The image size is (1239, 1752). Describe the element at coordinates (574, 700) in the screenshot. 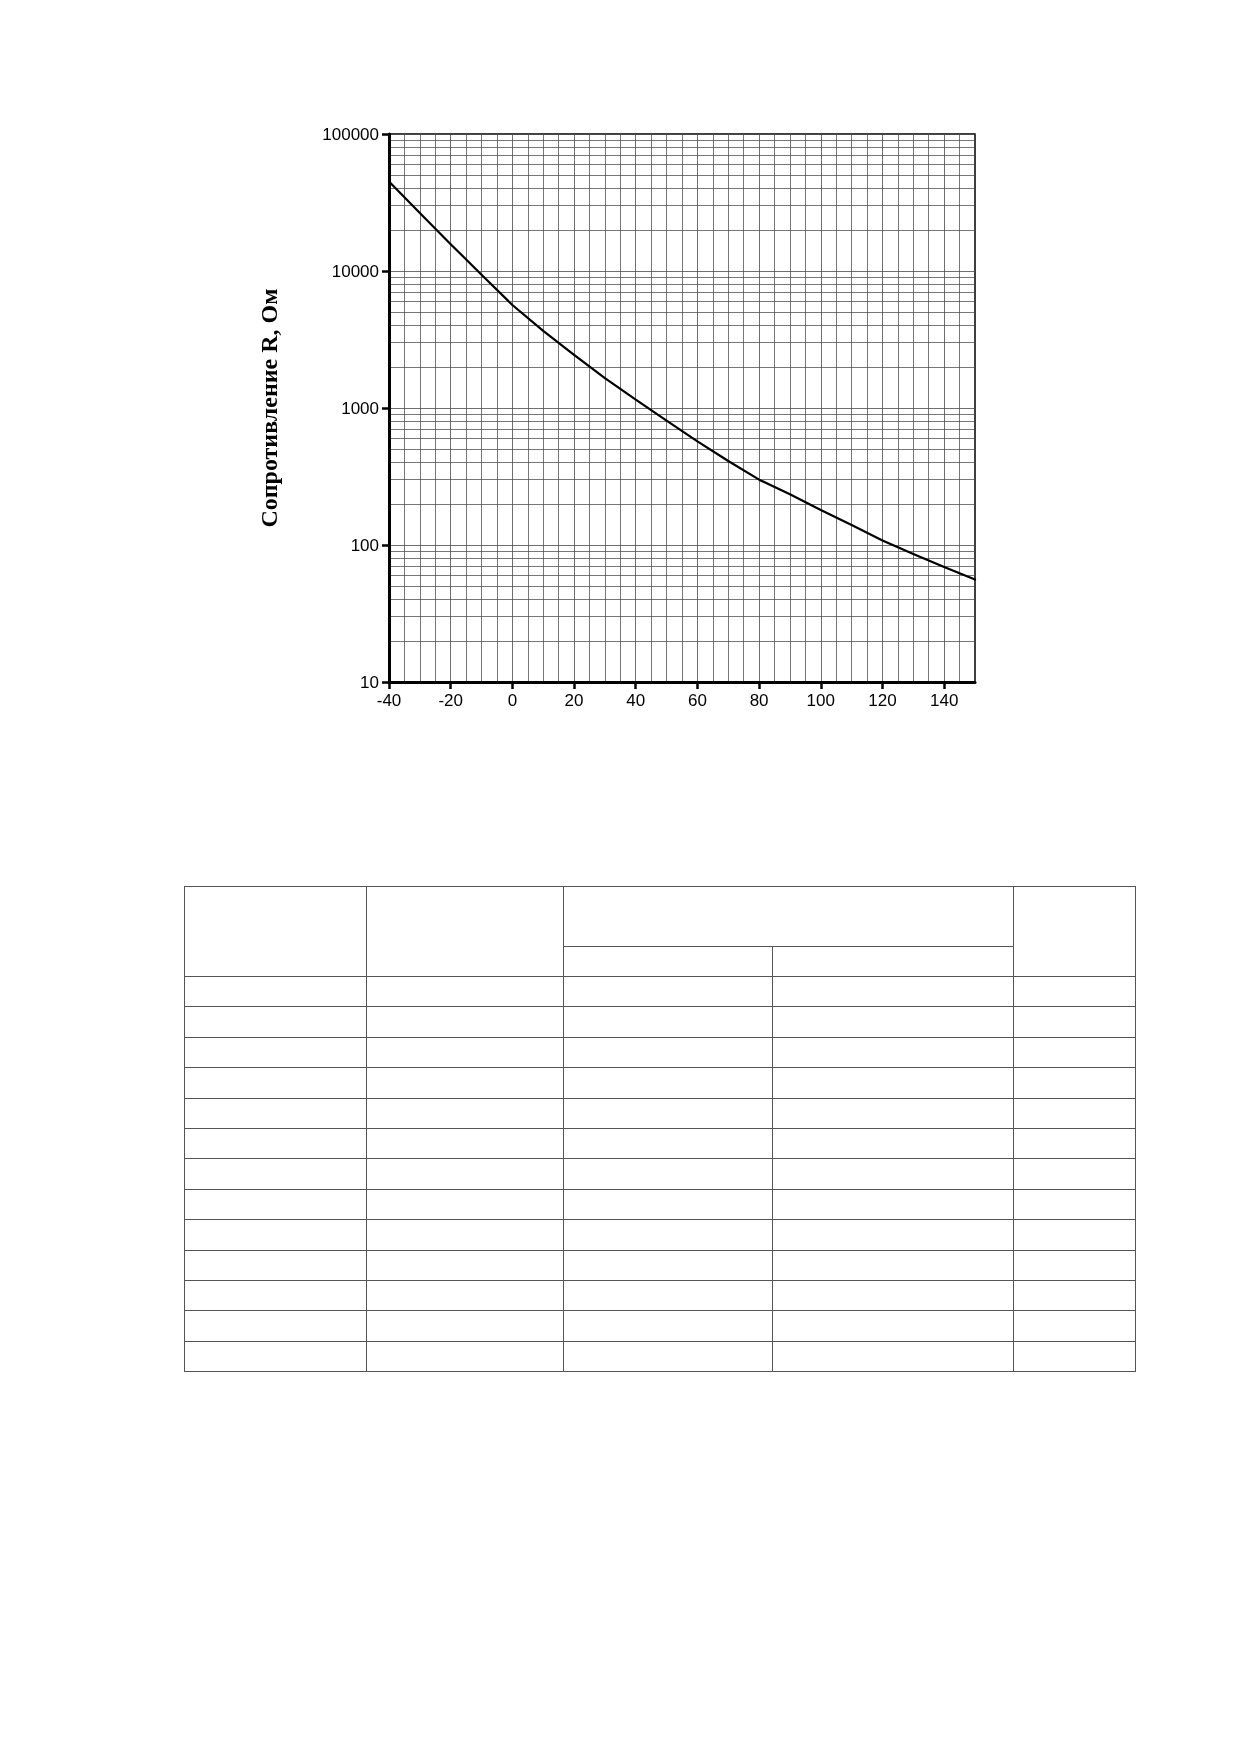

I see `x-tick-label: 20` at that location.